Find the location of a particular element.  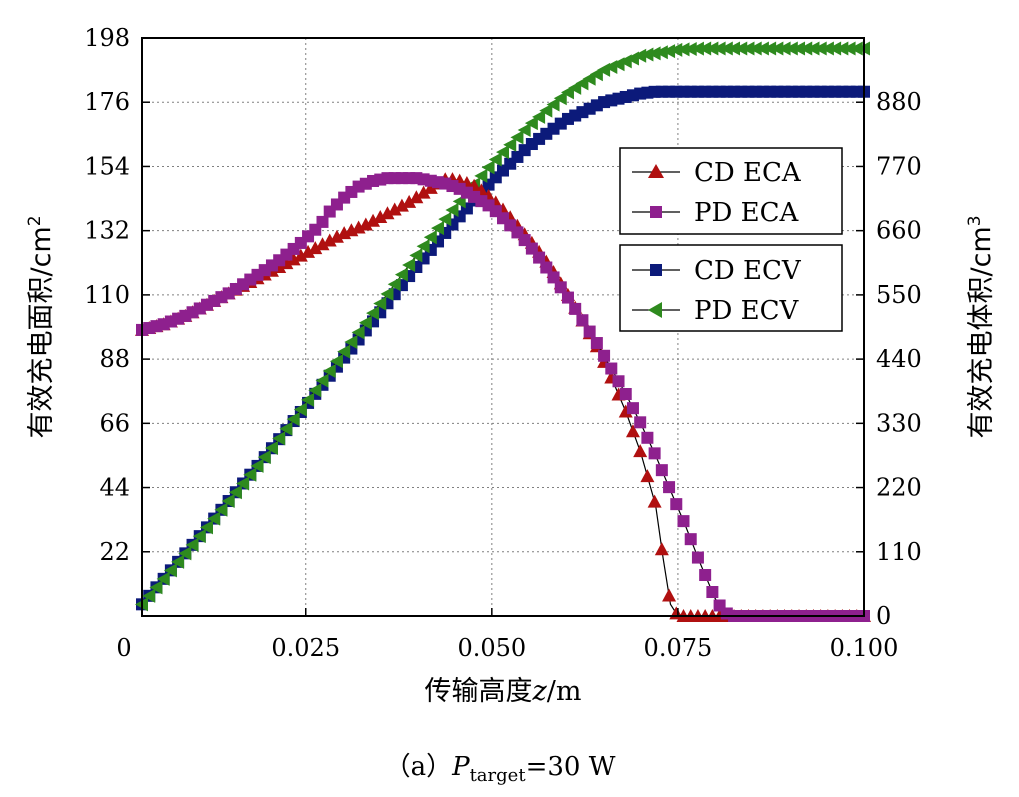

y-left-tick-label: 66 is located at coordinates (114, 423).